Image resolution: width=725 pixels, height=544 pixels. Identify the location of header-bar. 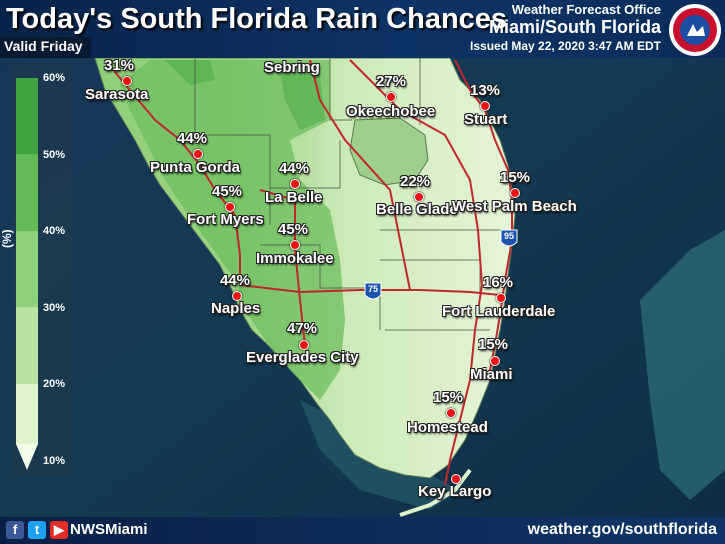
(362, 29).